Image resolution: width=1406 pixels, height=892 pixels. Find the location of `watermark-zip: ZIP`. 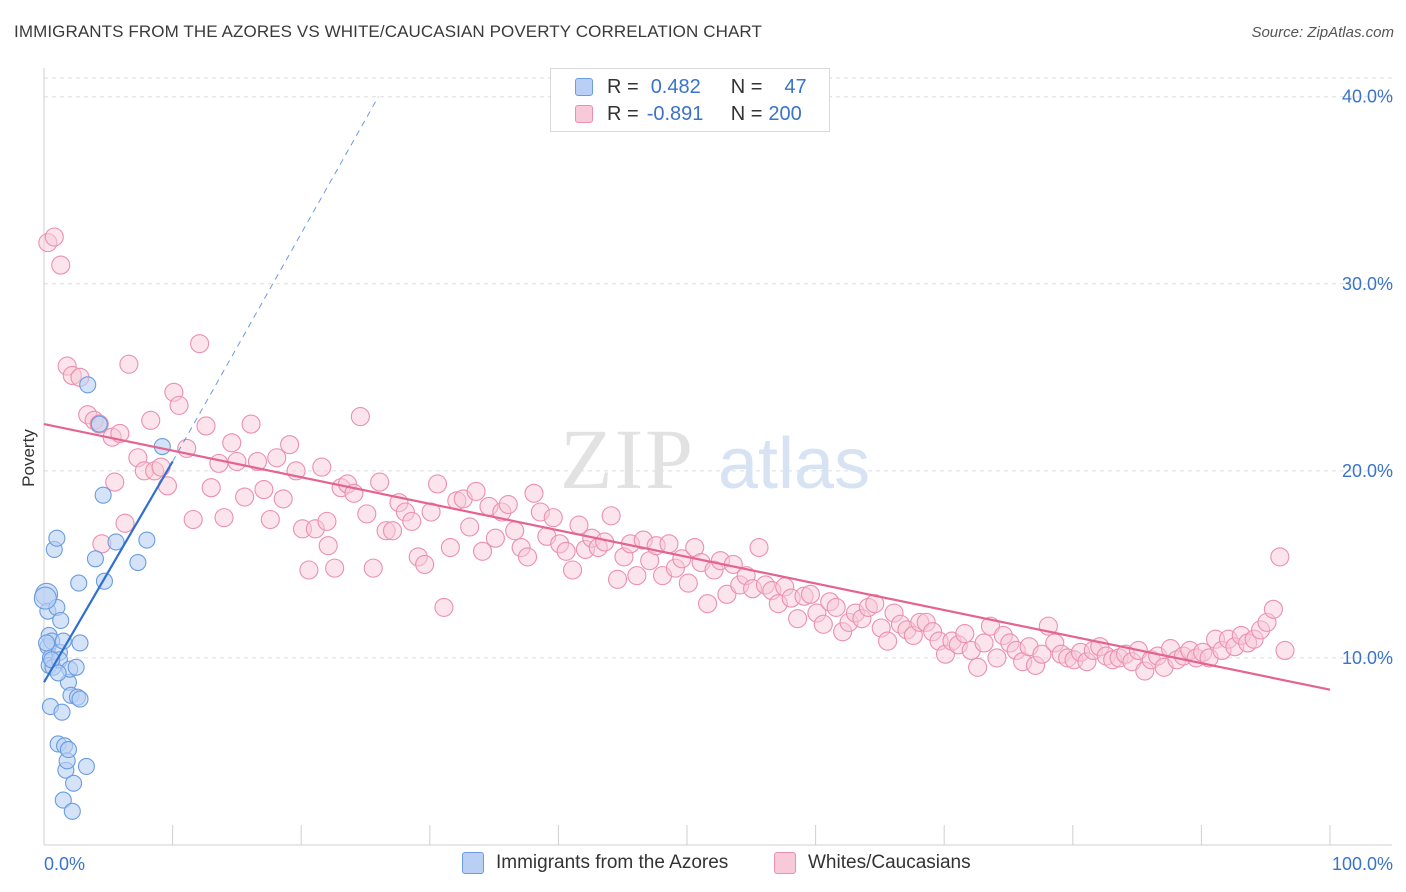

watermark-zip: ZIP is located at coordinates (627, 459).